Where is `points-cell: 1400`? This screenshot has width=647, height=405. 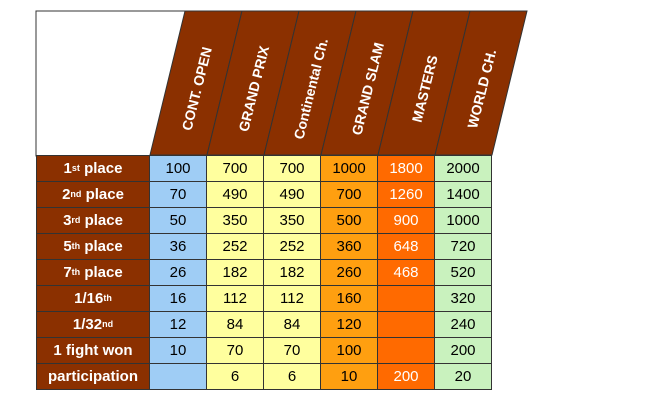
points-cell: 1400 is located at coordinates (463, 195).